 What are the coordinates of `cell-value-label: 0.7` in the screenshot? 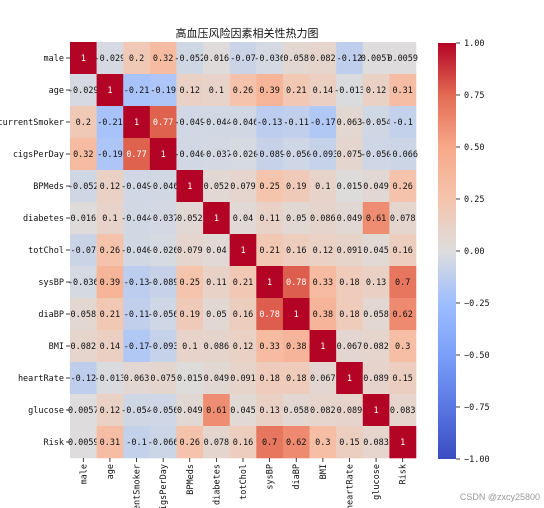 It's located at (402, 283).